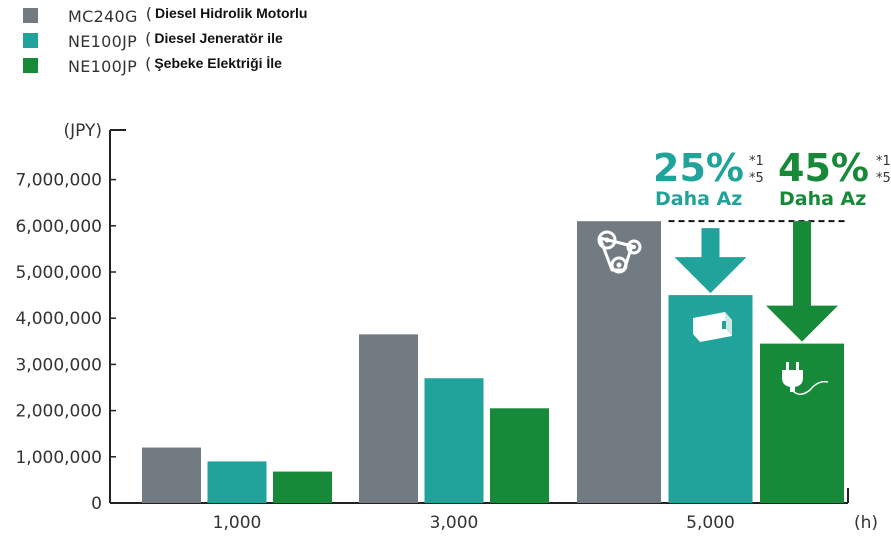 The width and height of the screenshot is (891, 536). Describe the element at coordinates (218, 63) in the screenshot. I see `legend-desc: Şebeke Elektriği İle` at that location.